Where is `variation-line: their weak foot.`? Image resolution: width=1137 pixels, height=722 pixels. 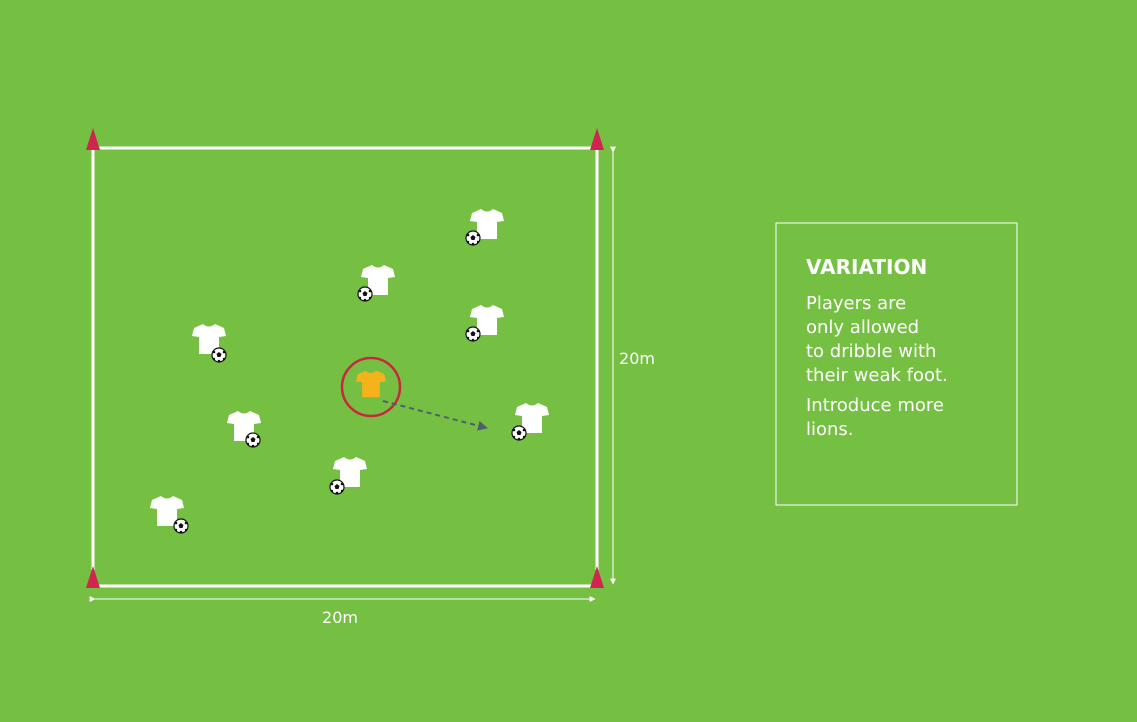 variation-line: their weak foot. is located at coordinates (877, 375).